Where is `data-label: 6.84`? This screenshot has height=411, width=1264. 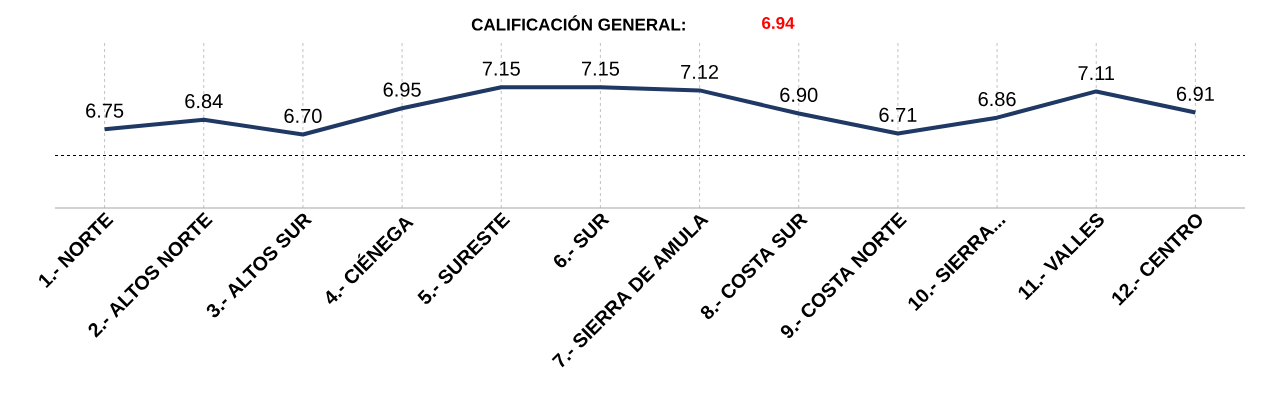 data-label: 6.84 is located at coordinates (204, 101).